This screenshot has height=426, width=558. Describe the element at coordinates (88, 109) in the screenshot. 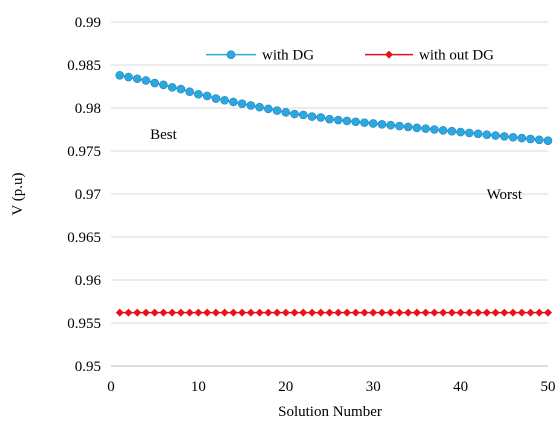

I see `y-tick-label: 0.98` at that location.